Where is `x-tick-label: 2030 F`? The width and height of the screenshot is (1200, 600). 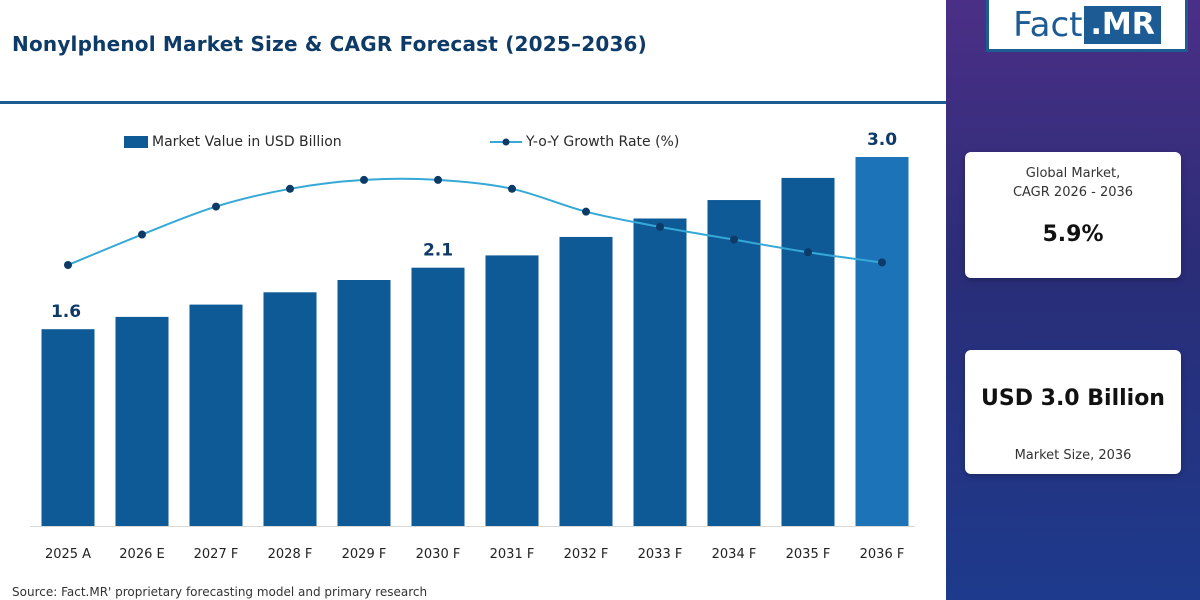
x-tick-label: 2030 F is located at coordinates (438, 554).